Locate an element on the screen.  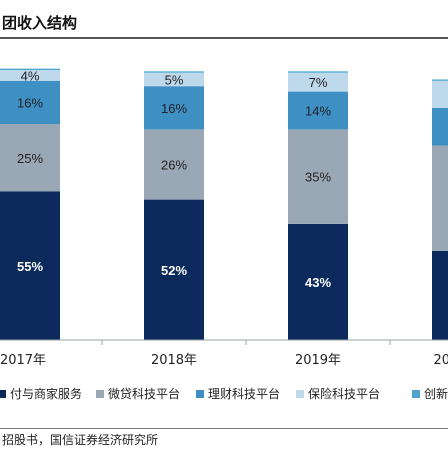
legend: 付与商家服务 微贷科技平台 理财科技平台 保险科技平台 创新 is located at coordinates (224, 393).